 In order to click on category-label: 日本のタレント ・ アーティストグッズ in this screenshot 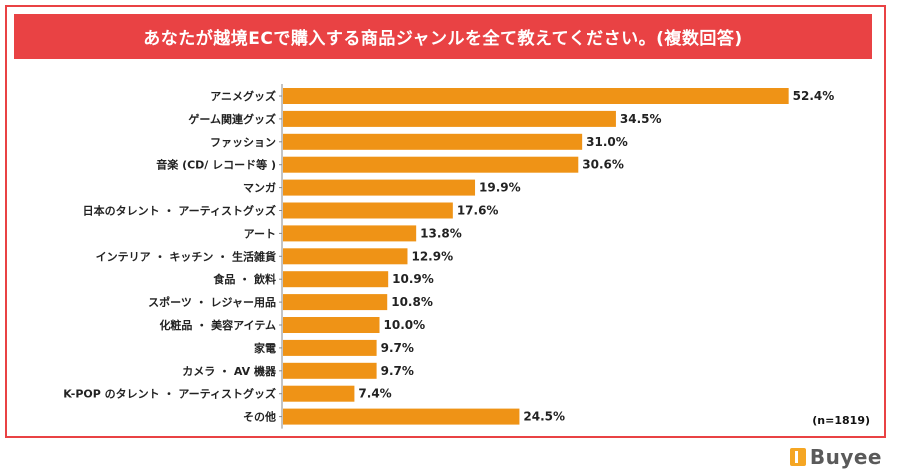, I will do `click(179, 211)`.